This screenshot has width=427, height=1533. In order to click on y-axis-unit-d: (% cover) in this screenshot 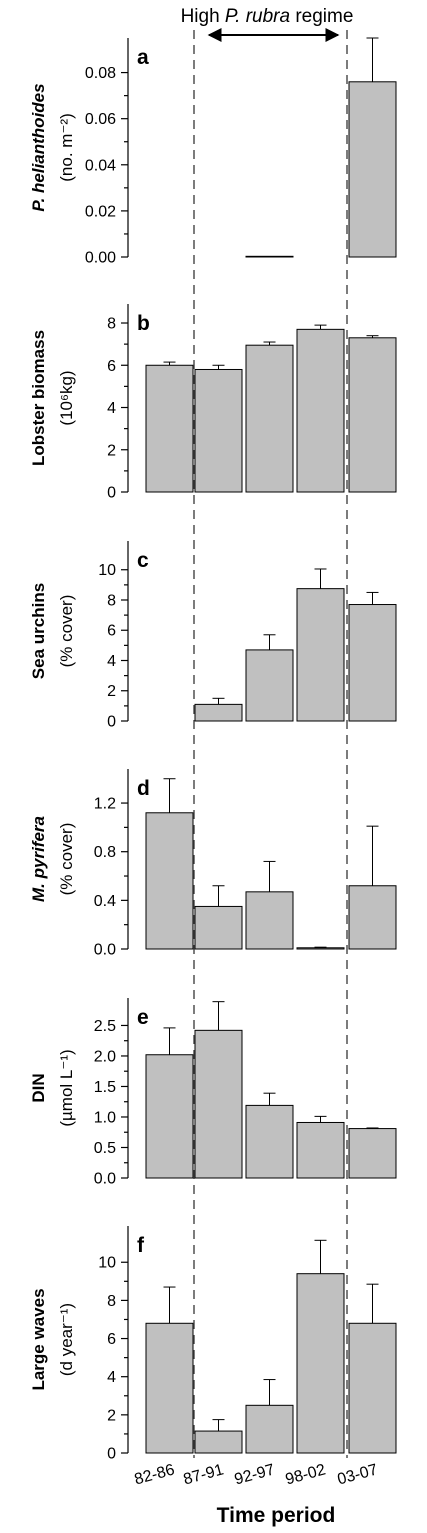, I will do `click(66, 859)`.